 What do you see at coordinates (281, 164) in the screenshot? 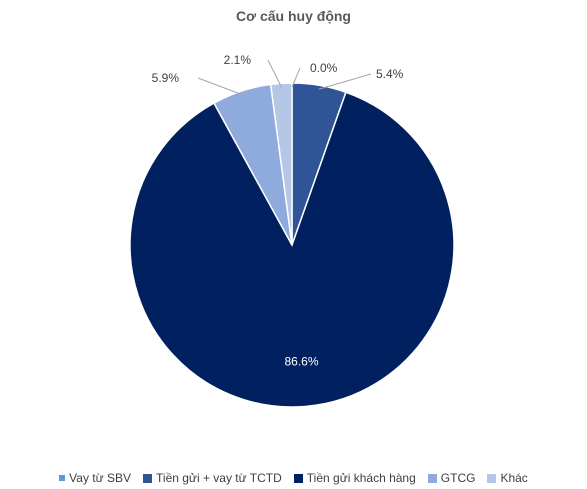
I see `slice-khac` at bounding box center [281, 164].